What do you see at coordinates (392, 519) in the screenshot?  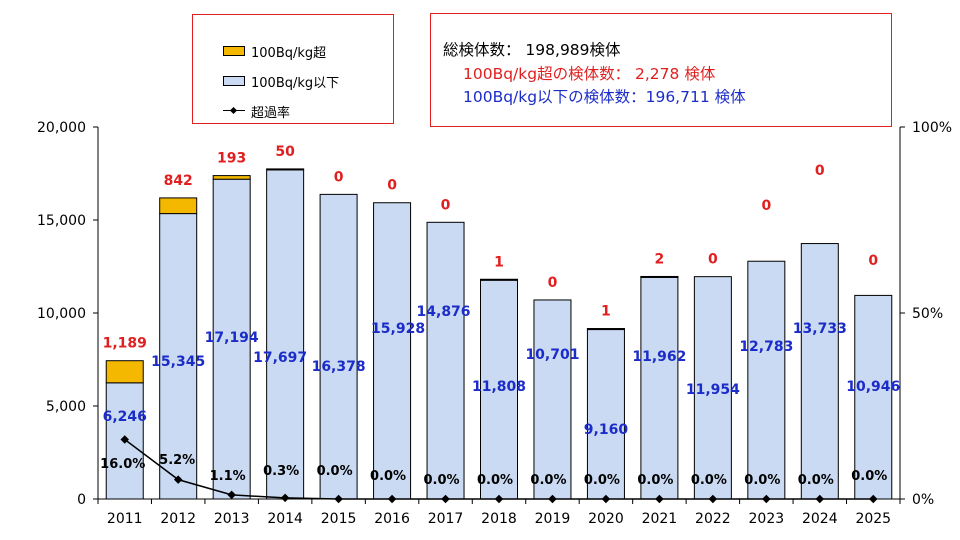 I see `x-tick-label: 2016` at bounding box center [392, 519].